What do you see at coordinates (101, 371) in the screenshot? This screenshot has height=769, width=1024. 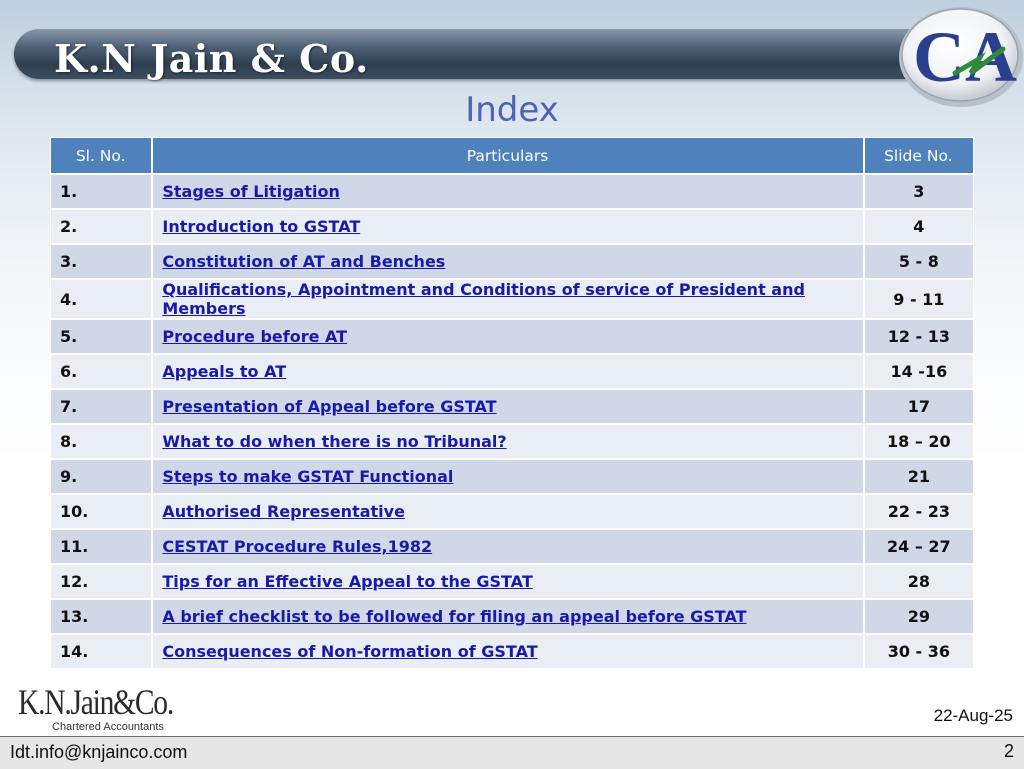 I see `row-sl-no: 6.` at bounding box center [101, 371].